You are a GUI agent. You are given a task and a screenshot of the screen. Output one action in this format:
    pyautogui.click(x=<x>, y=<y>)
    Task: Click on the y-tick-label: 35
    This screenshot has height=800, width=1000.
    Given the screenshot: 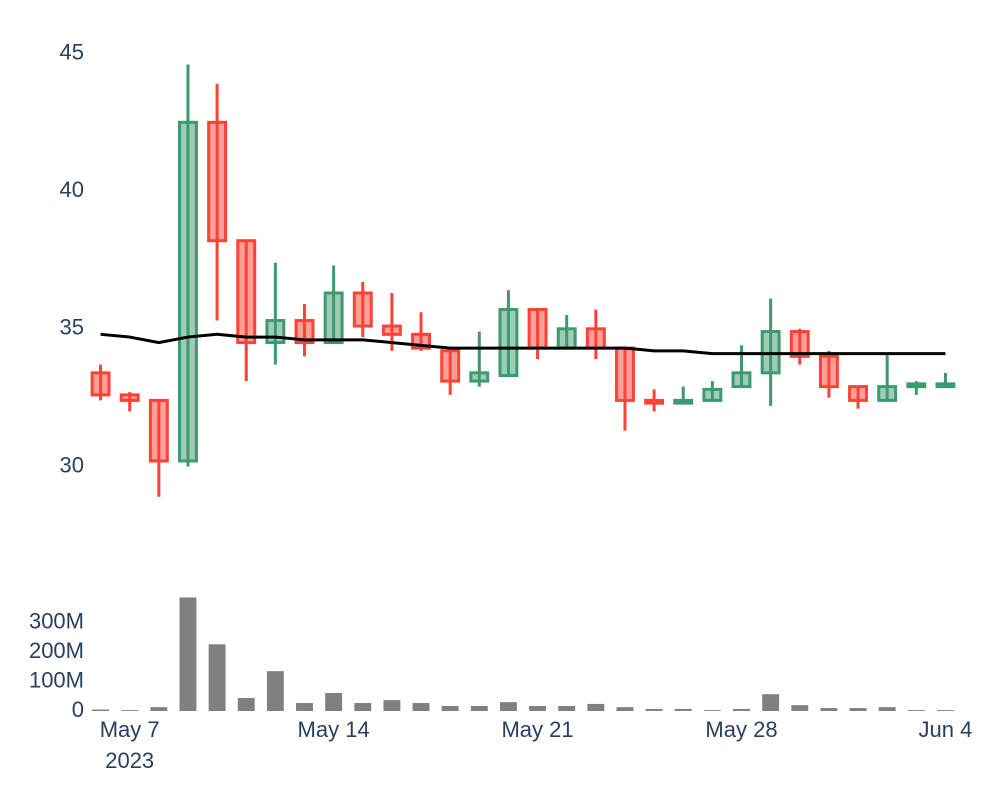 What is the action you would take?
    pyautogui.click(x=72, y=327)
    